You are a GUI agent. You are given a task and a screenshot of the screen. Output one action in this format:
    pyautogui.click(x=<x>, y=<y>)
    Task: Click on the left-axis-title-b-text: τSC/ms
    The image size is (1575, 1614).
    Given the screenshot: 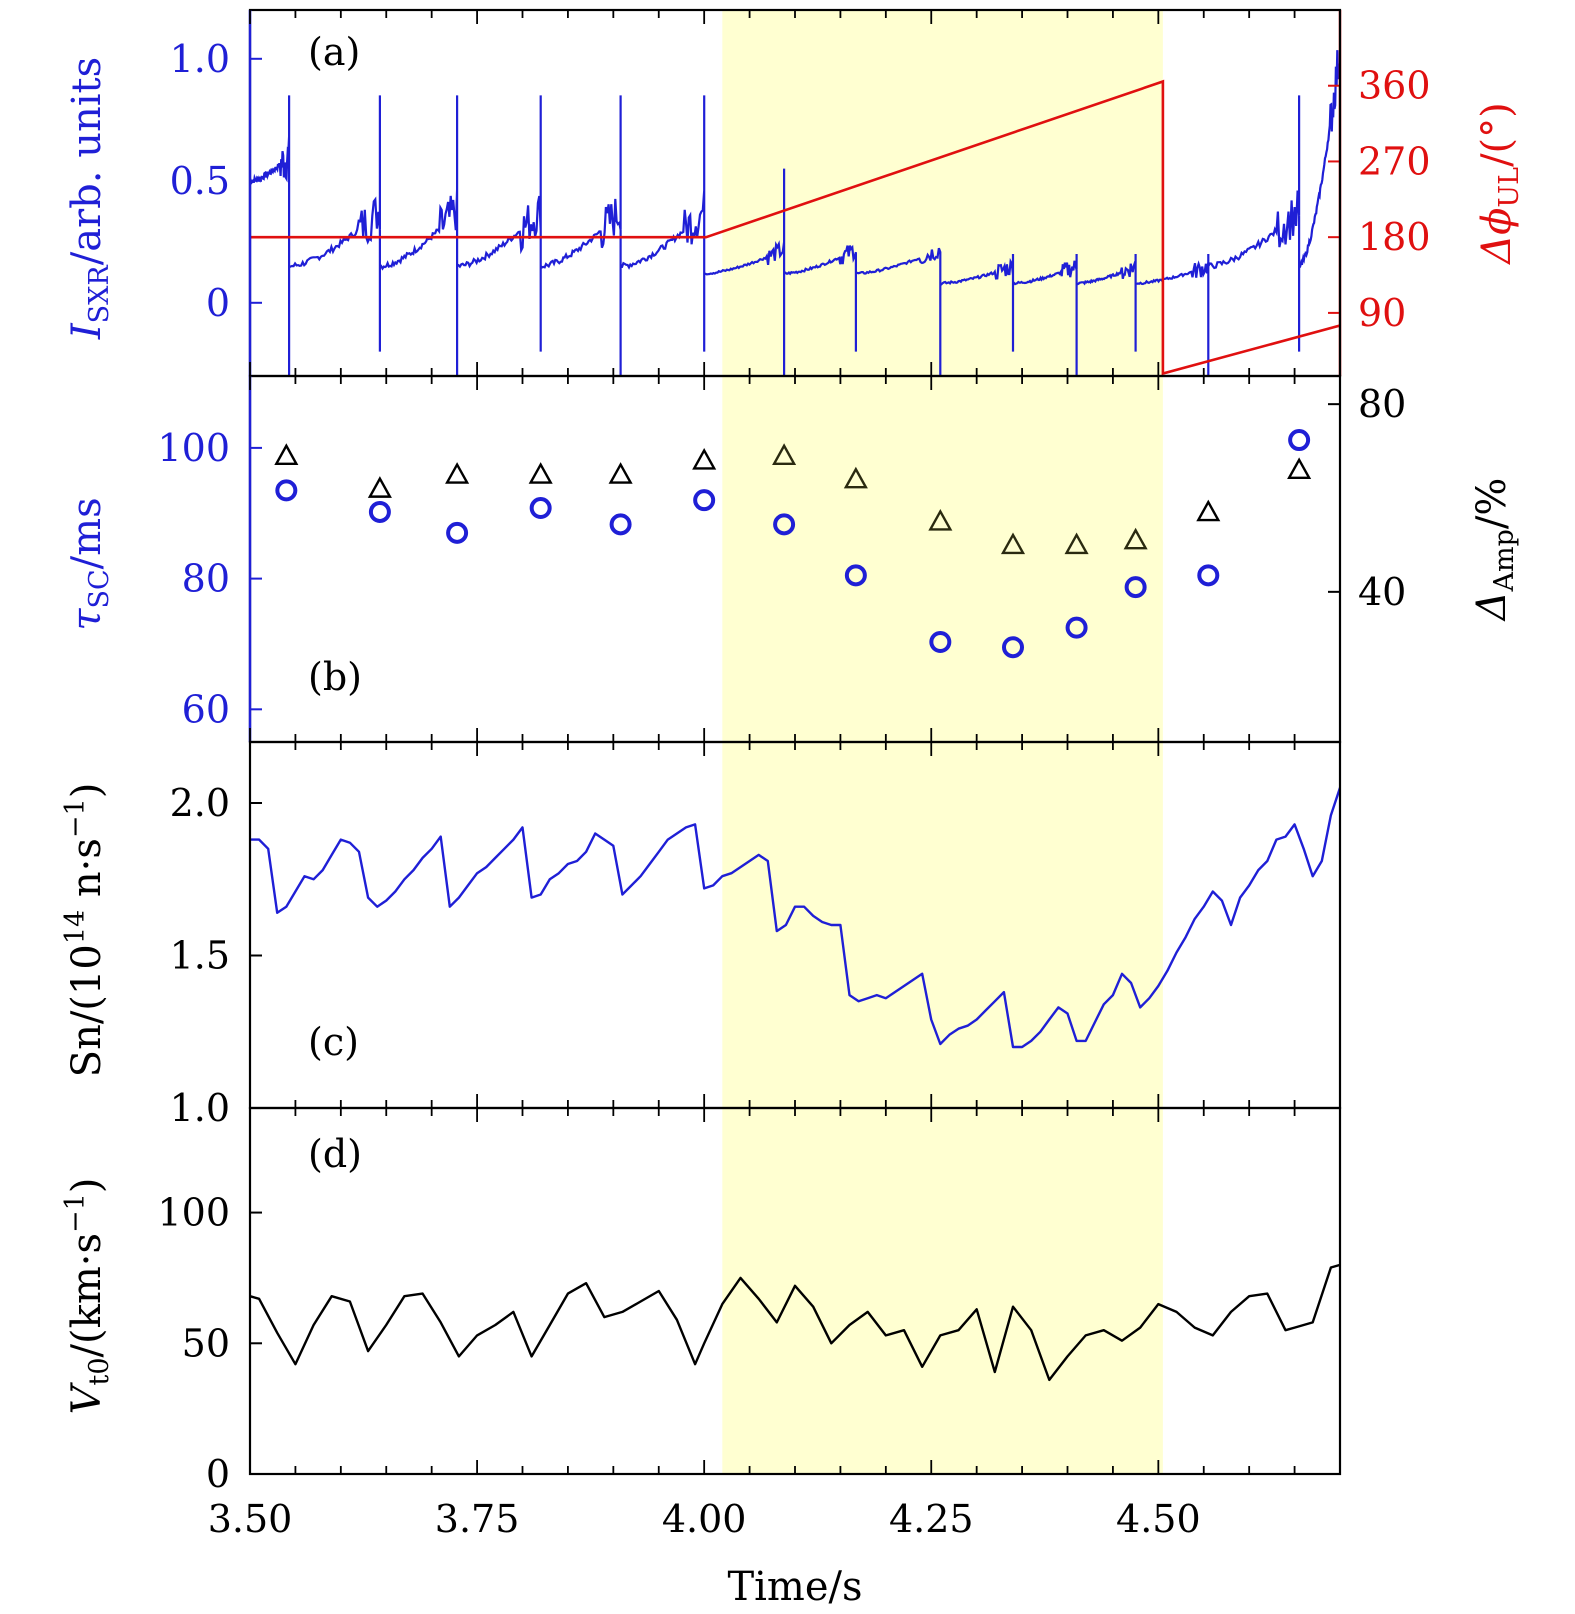 What is the action you would take?
    pyautogui.click(x=89, y=563)
    